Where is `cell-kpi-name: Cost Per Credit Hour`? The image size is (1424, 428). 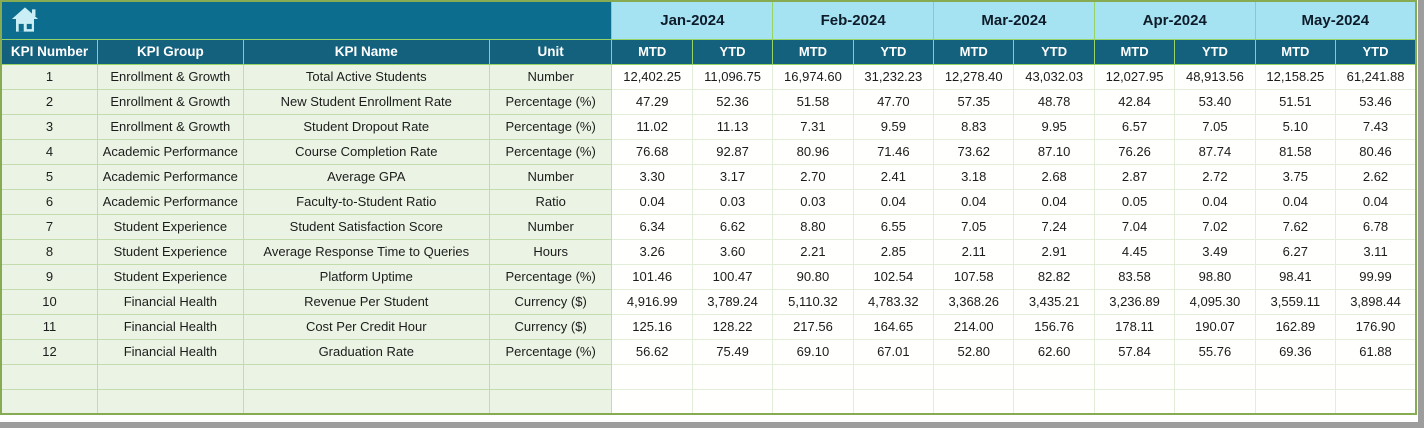
cell-kpi-name: Cost Per Credit Hour is located at coordinates (366, 326).